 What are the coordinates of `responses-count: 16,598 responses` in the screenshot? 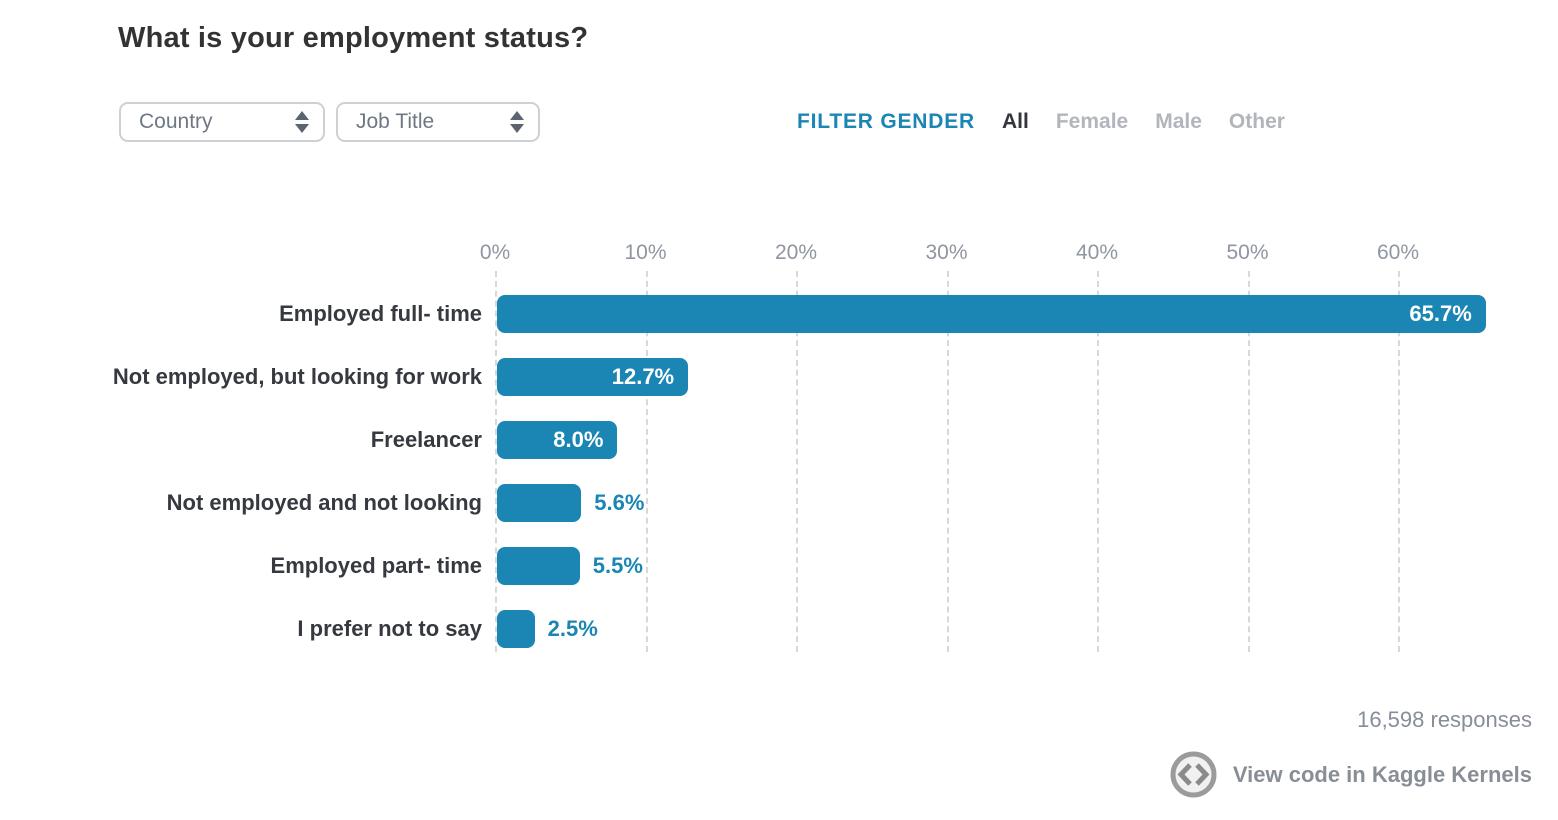 It's located at (1444, 719).